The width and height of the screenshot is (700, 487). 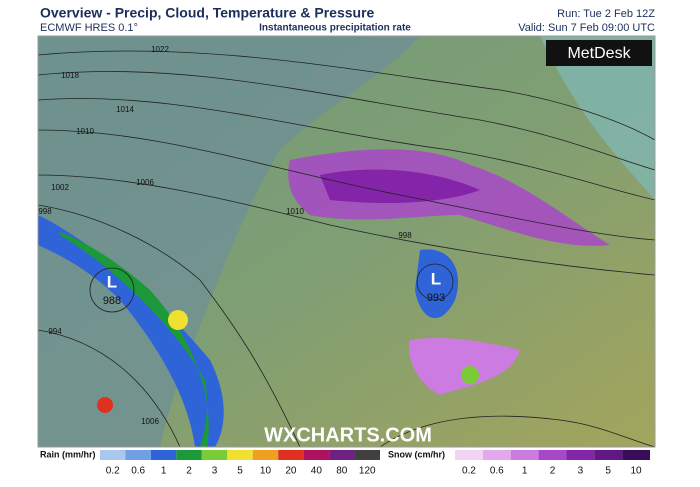 I want to click on model: ECMWF HRES 0.1°, so click(x=89, y=28).